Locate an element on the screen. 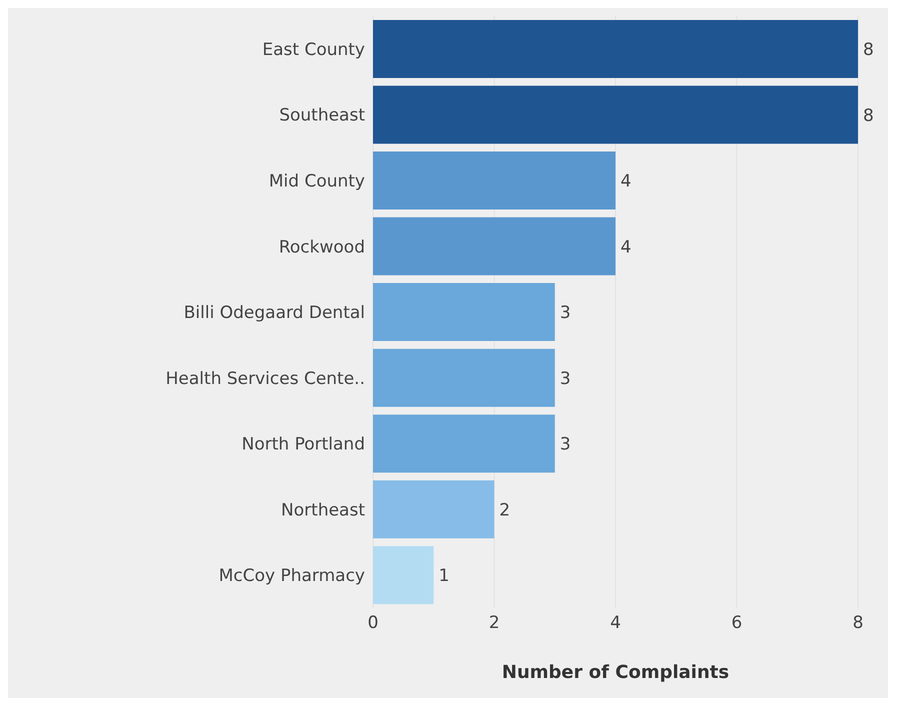 The width and height of the screenshot is (899, 702). x-tick-label: 2 is located at coordinates (494, 623).